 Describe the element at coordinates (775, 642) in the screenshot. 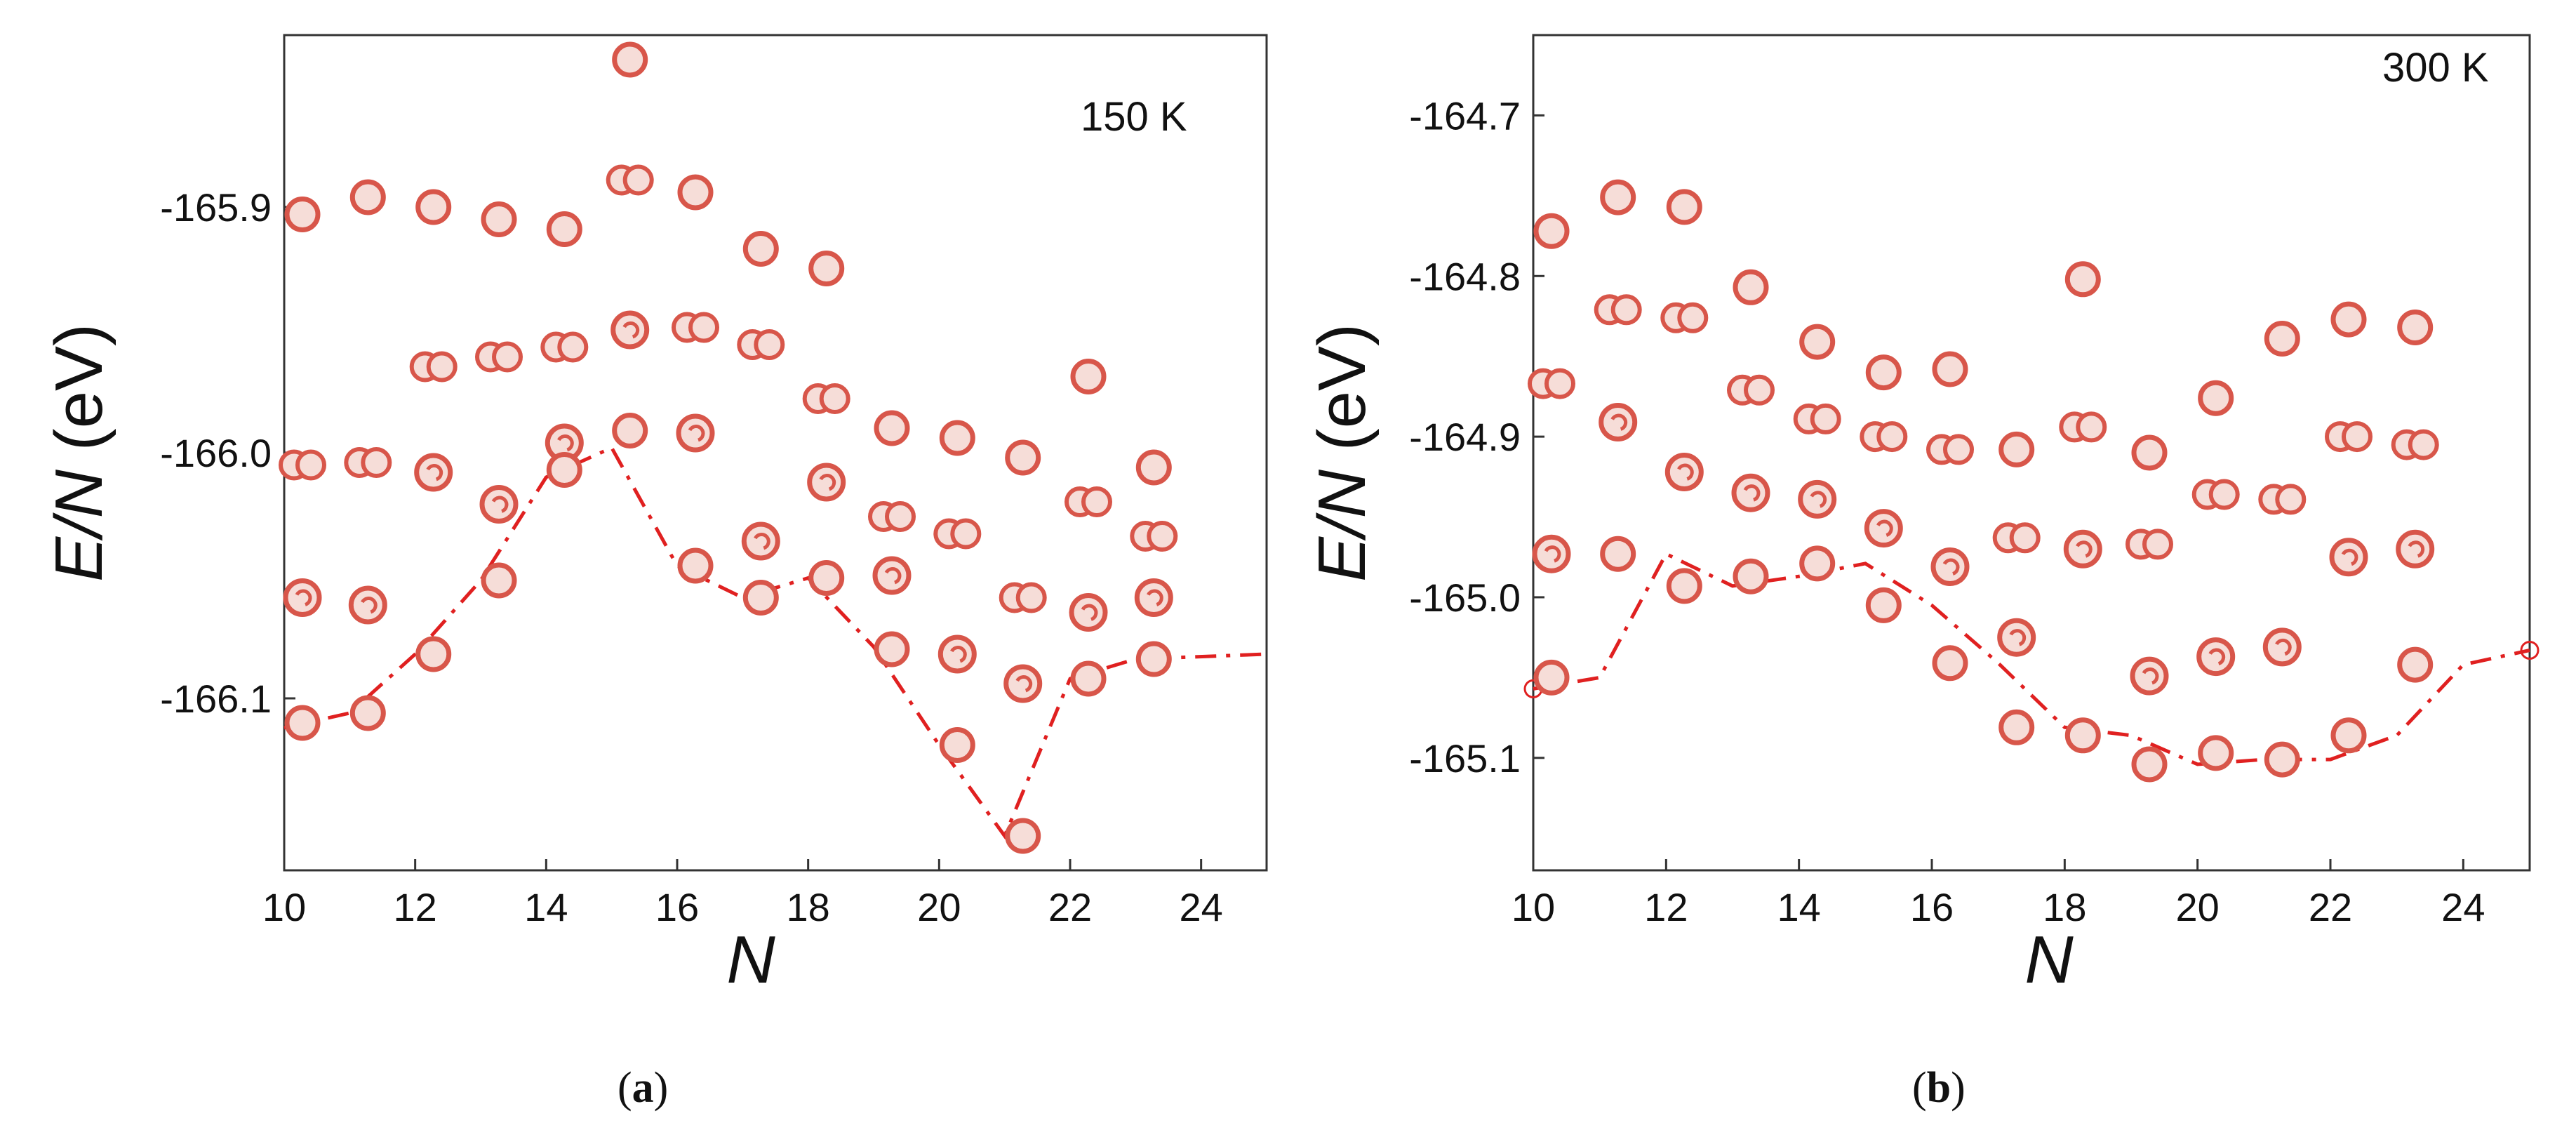

I see `panel-a-minimum-line` at that location.